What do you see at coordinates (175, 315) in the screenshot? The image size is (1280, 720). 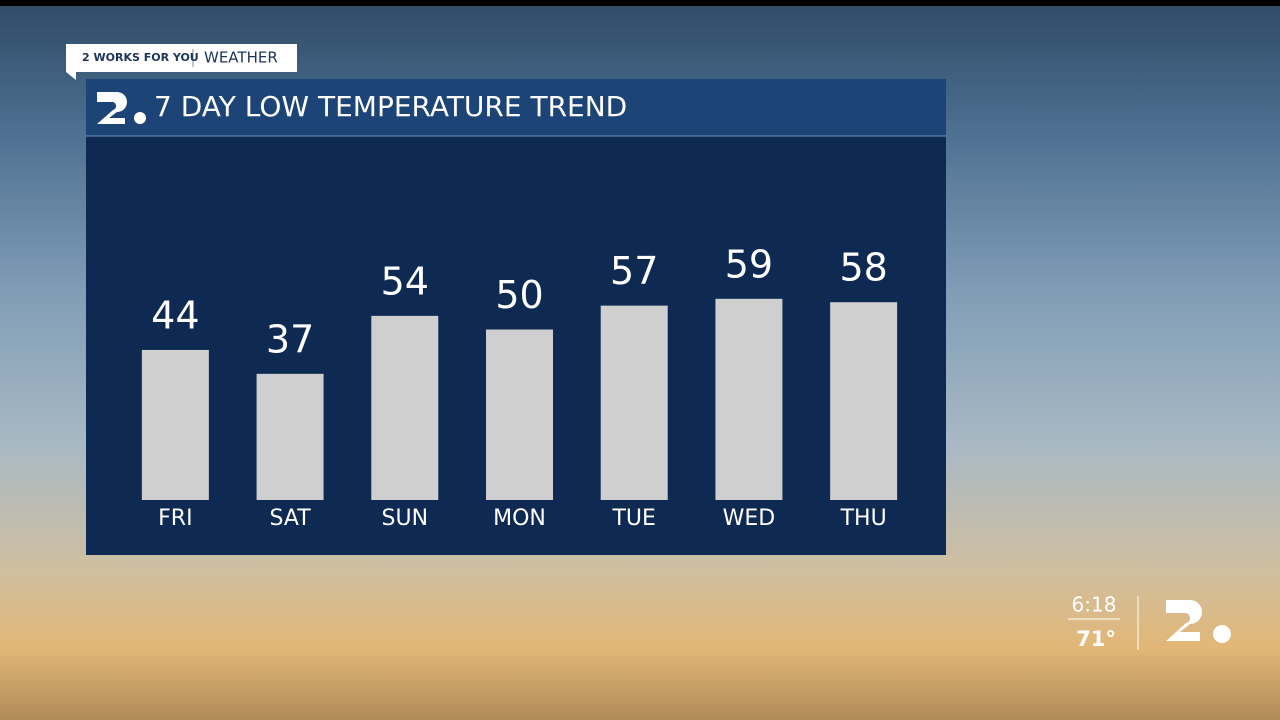 I see `value-label: 44` at bounding box center [175, 315].